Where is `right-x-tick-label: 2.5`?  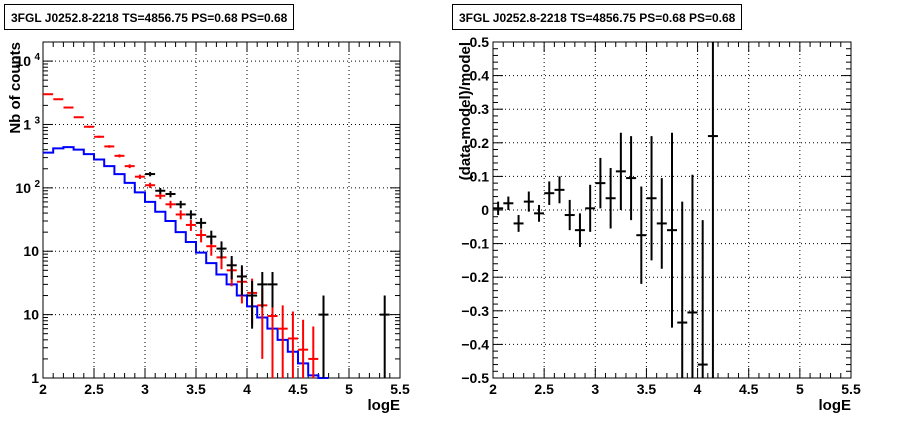 right-x-tick-label: 2.5 is located at coordinates (544, 389).